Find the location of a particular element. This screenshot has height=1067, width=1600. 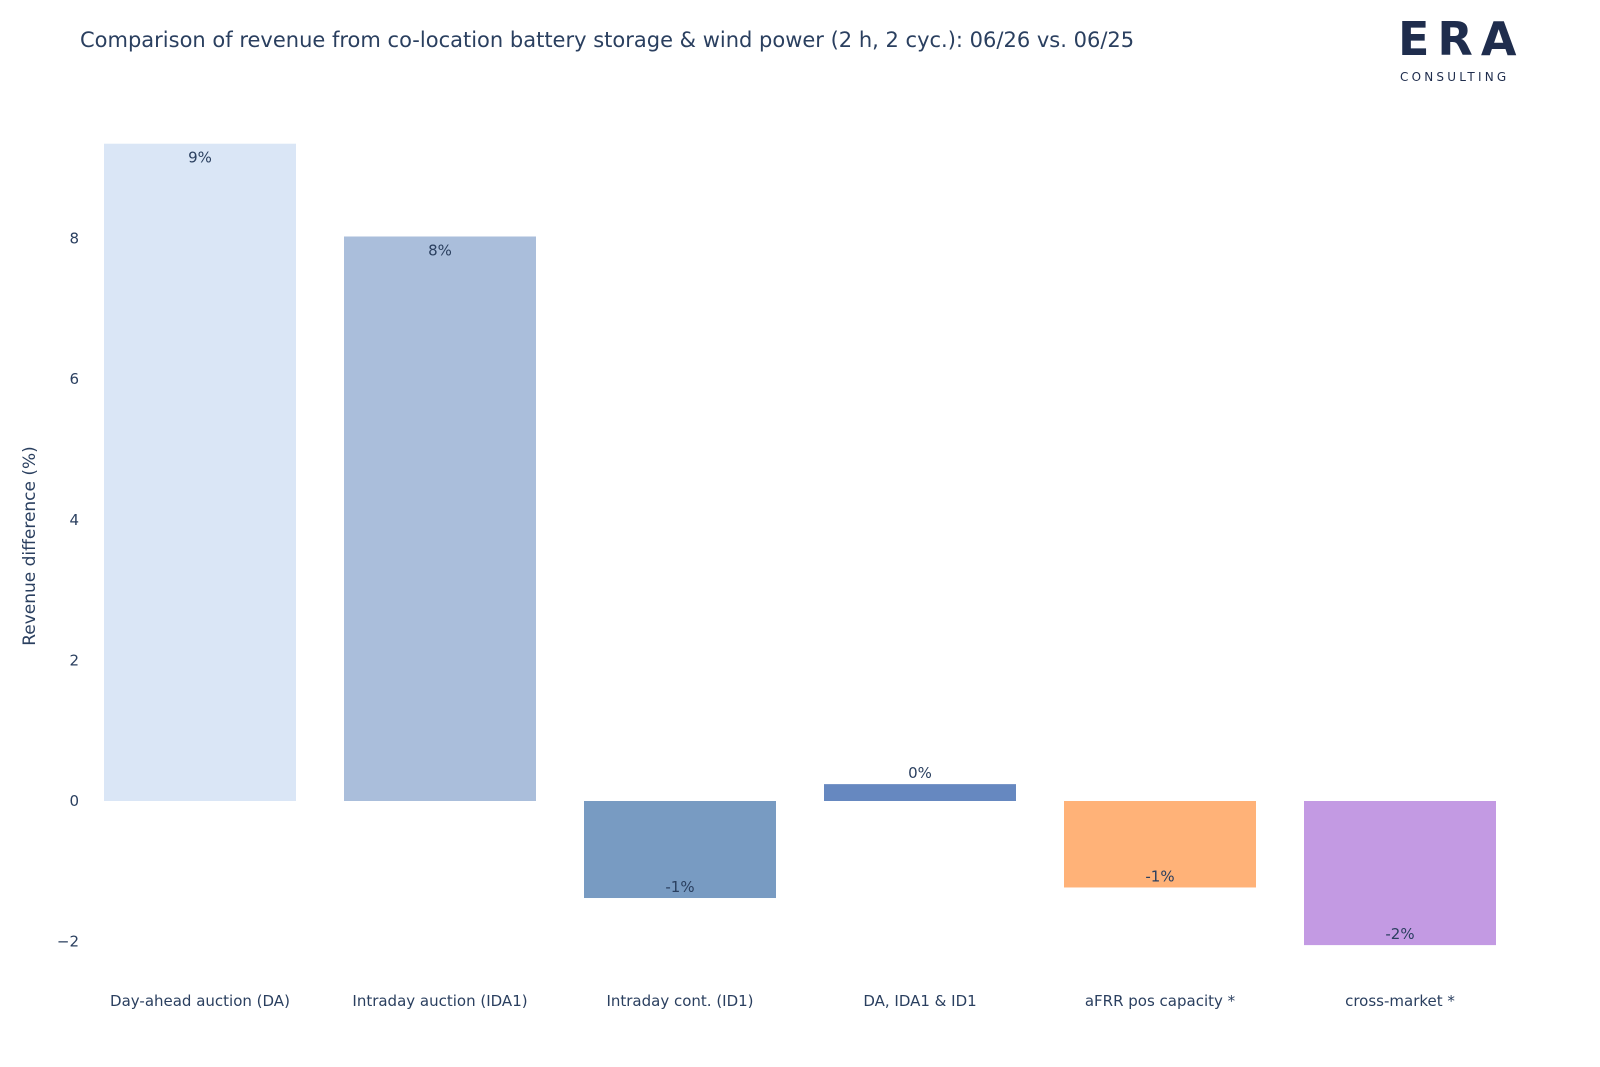

x-tick-label: DA, IDA1 & ID1 is located at coordinates (919, 1001).